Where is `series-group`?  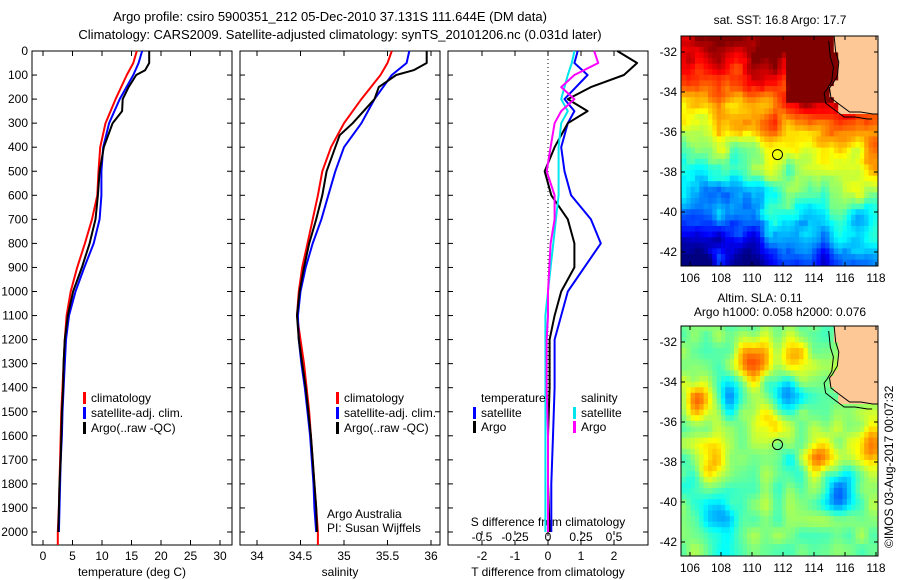
series-group is located at coordinates (103, 297).